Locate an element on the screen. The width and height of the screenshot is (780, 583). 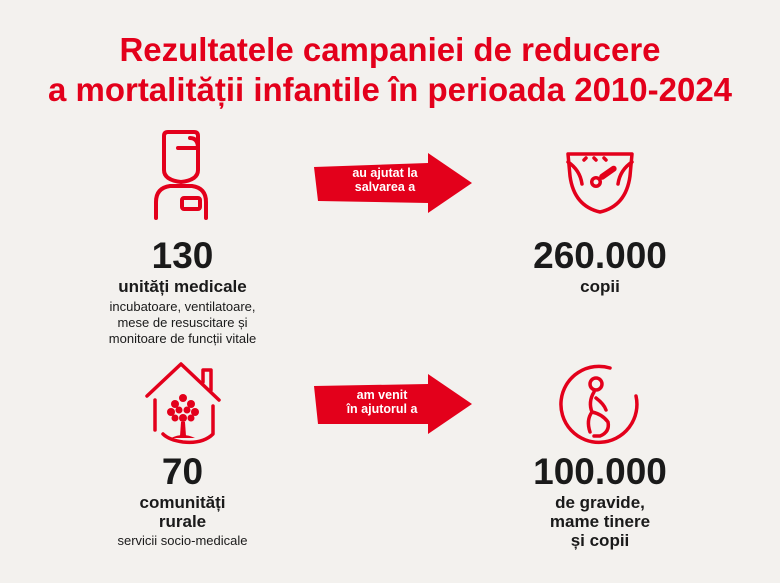
label-line: rurale is located at coordinates (182, 521).